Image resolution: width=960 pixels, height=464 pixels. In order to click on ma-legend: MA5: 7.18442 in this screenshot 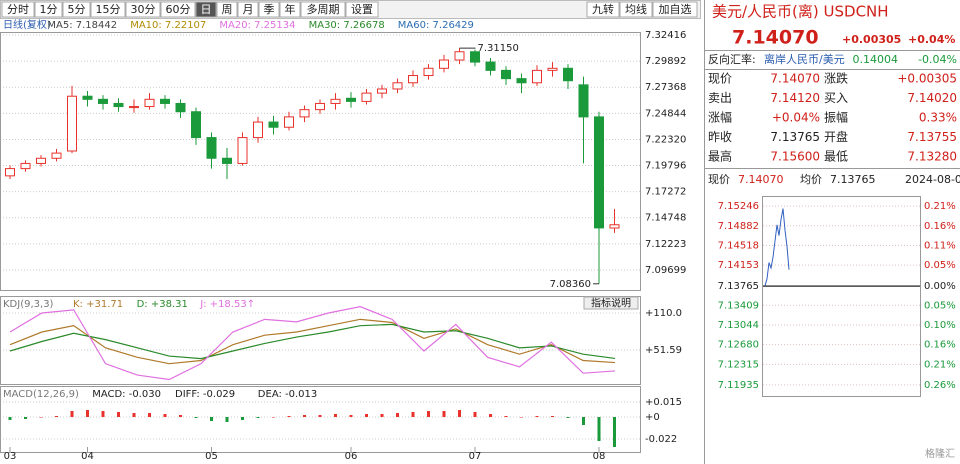, I will do `click(82, 25)`.